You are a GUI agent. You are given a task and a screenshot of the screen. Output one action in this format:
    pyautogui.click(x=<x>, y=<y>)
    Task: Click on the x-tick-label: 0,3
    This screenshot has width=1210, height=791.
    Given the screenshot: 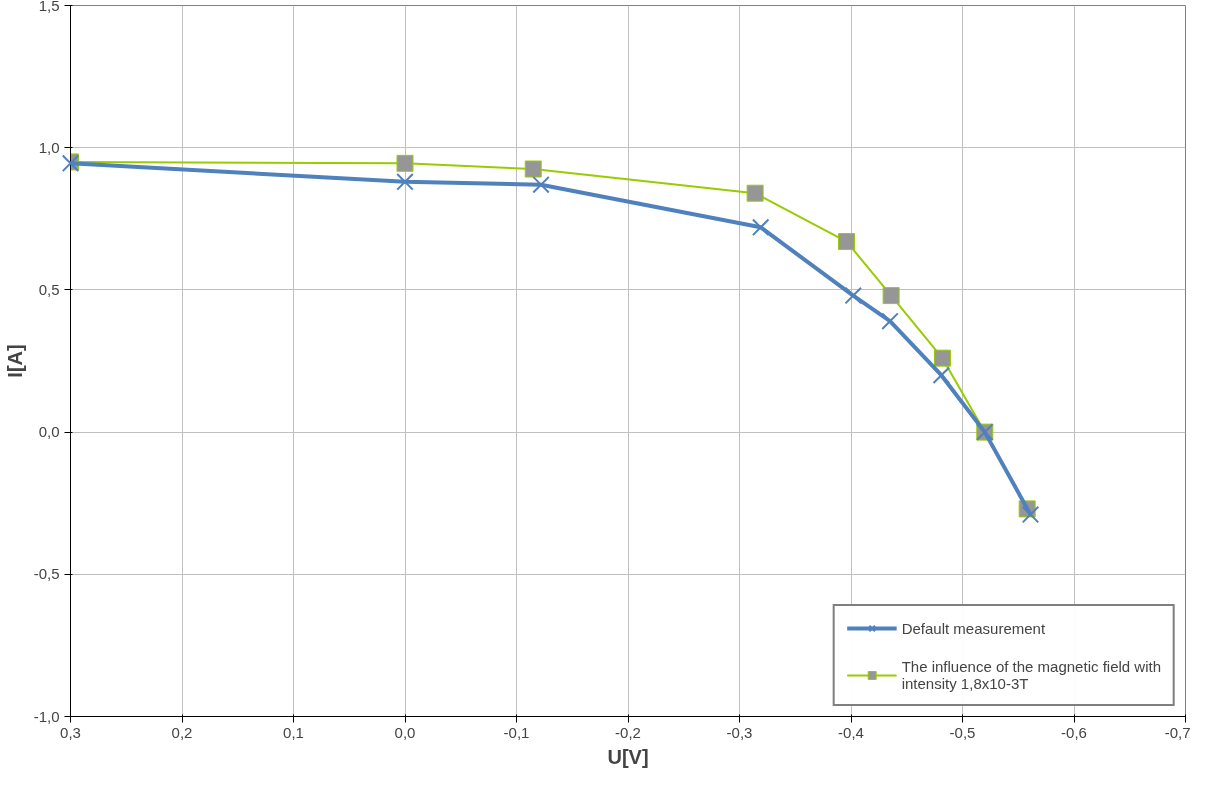 What is the action you would take?
    pyautogui.click(x=70, y=732)
    